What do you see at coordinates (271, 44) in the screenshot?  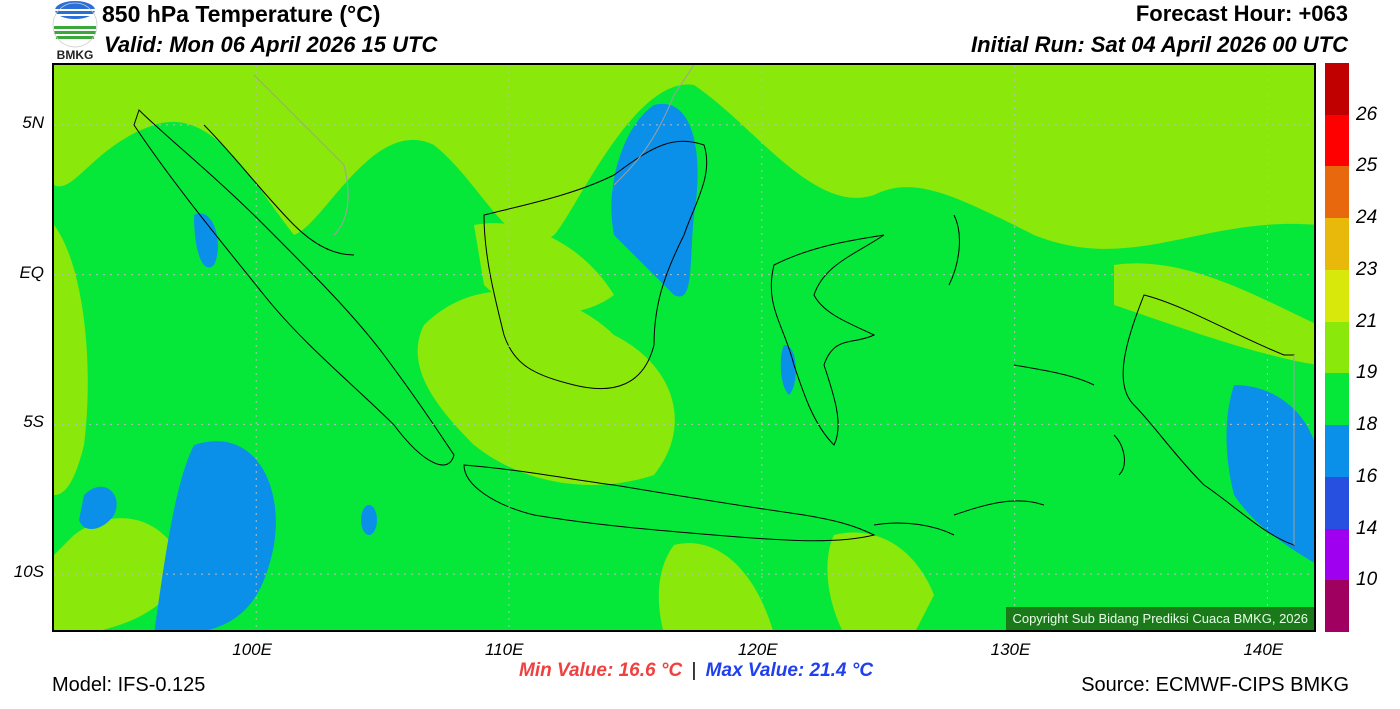 I see `valid-time: Valid: Mon 06 April 2026 15 UTC` at bounding box center [271, 44].